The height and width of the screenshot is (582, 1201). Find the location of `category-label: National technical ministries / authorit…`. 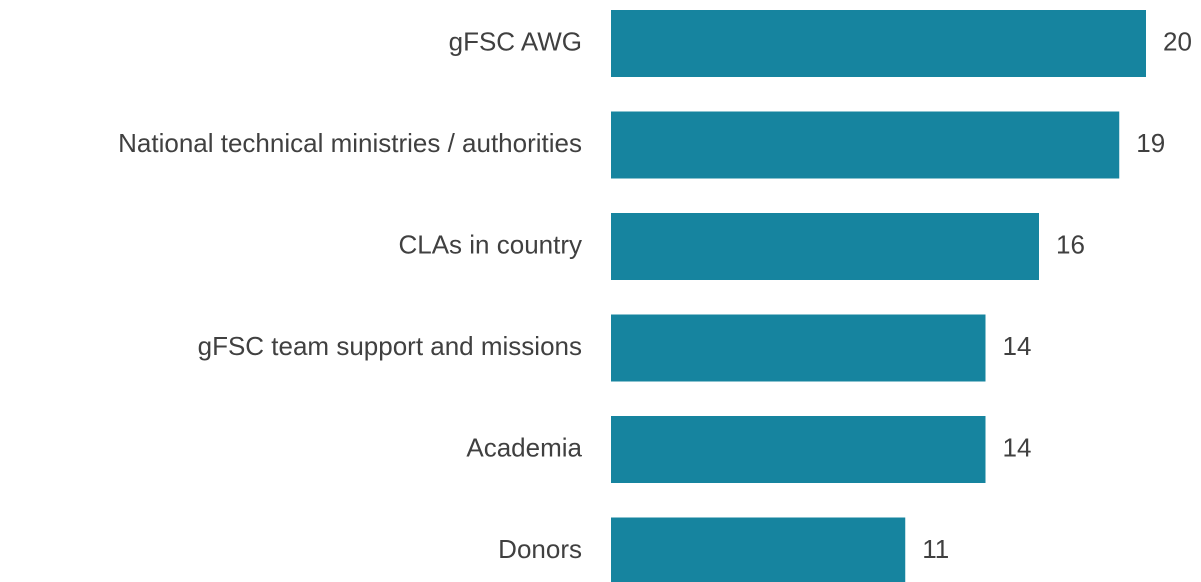

category-label: National technical ministries / authorit… is located at coordinates (350, 143).